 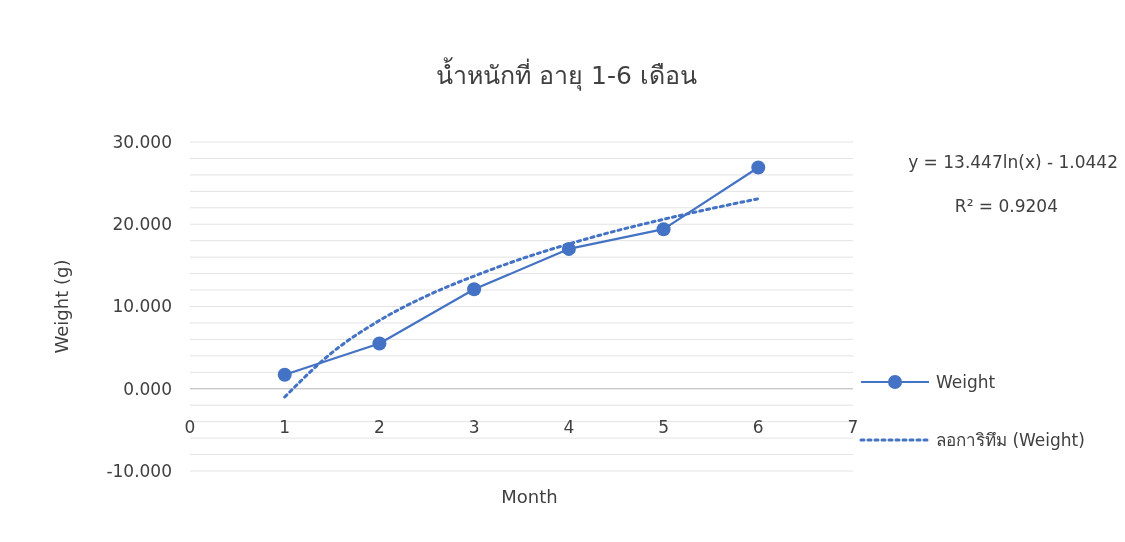 I want to click on y-tick-label: 30.000, so click(x=142, y=141).